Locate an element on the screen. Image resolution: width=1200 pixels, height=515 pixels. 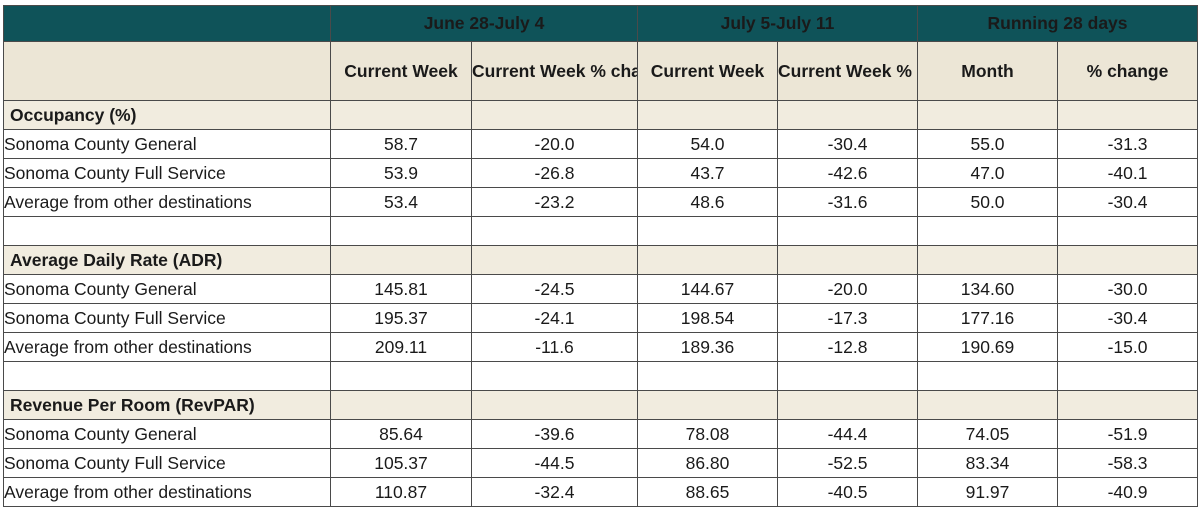
sub-header-month: Month is located at coordinates (988, 71).